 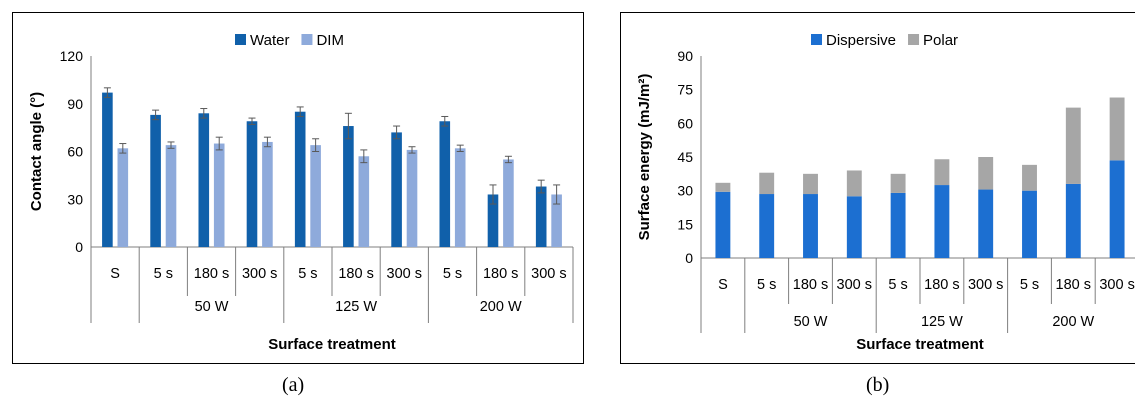 What do you see at coordinates (72, 56) in the screenshot?
I see `y-tick-label: 120` at bounding box center [72, 56].